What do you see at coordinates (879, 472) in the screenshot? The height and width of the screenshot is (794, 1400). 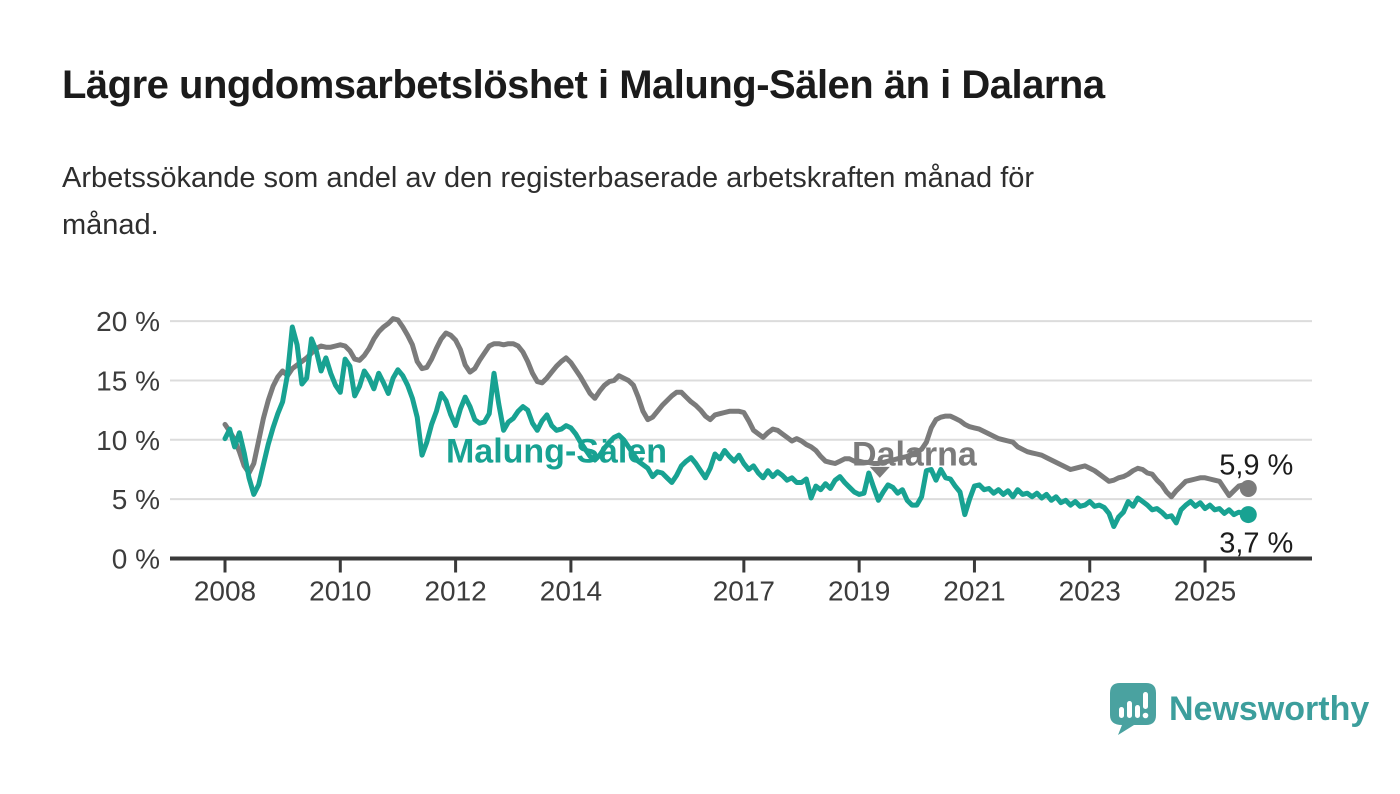 I see `series-label-caret-dalarna` at bounding box center [879, 472].